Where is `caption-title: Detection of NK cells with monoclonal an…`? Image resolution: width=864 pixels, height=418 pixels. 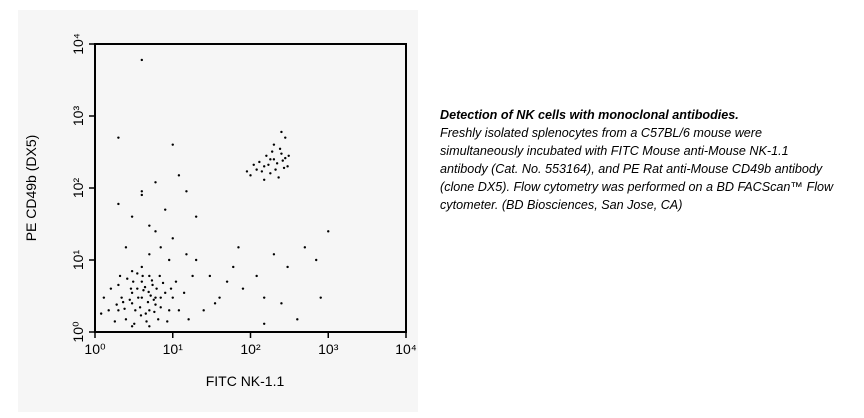
caption-title: Detection of NK cells with monoclonal an… is located at coordinates (589, 115).